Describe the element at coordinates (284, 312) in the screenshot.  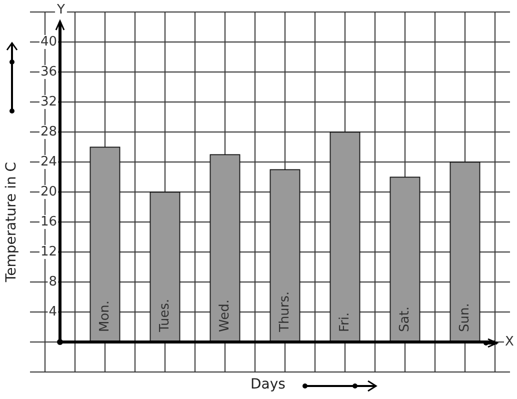
I see `x-tick-label: Thurs.` at that location.